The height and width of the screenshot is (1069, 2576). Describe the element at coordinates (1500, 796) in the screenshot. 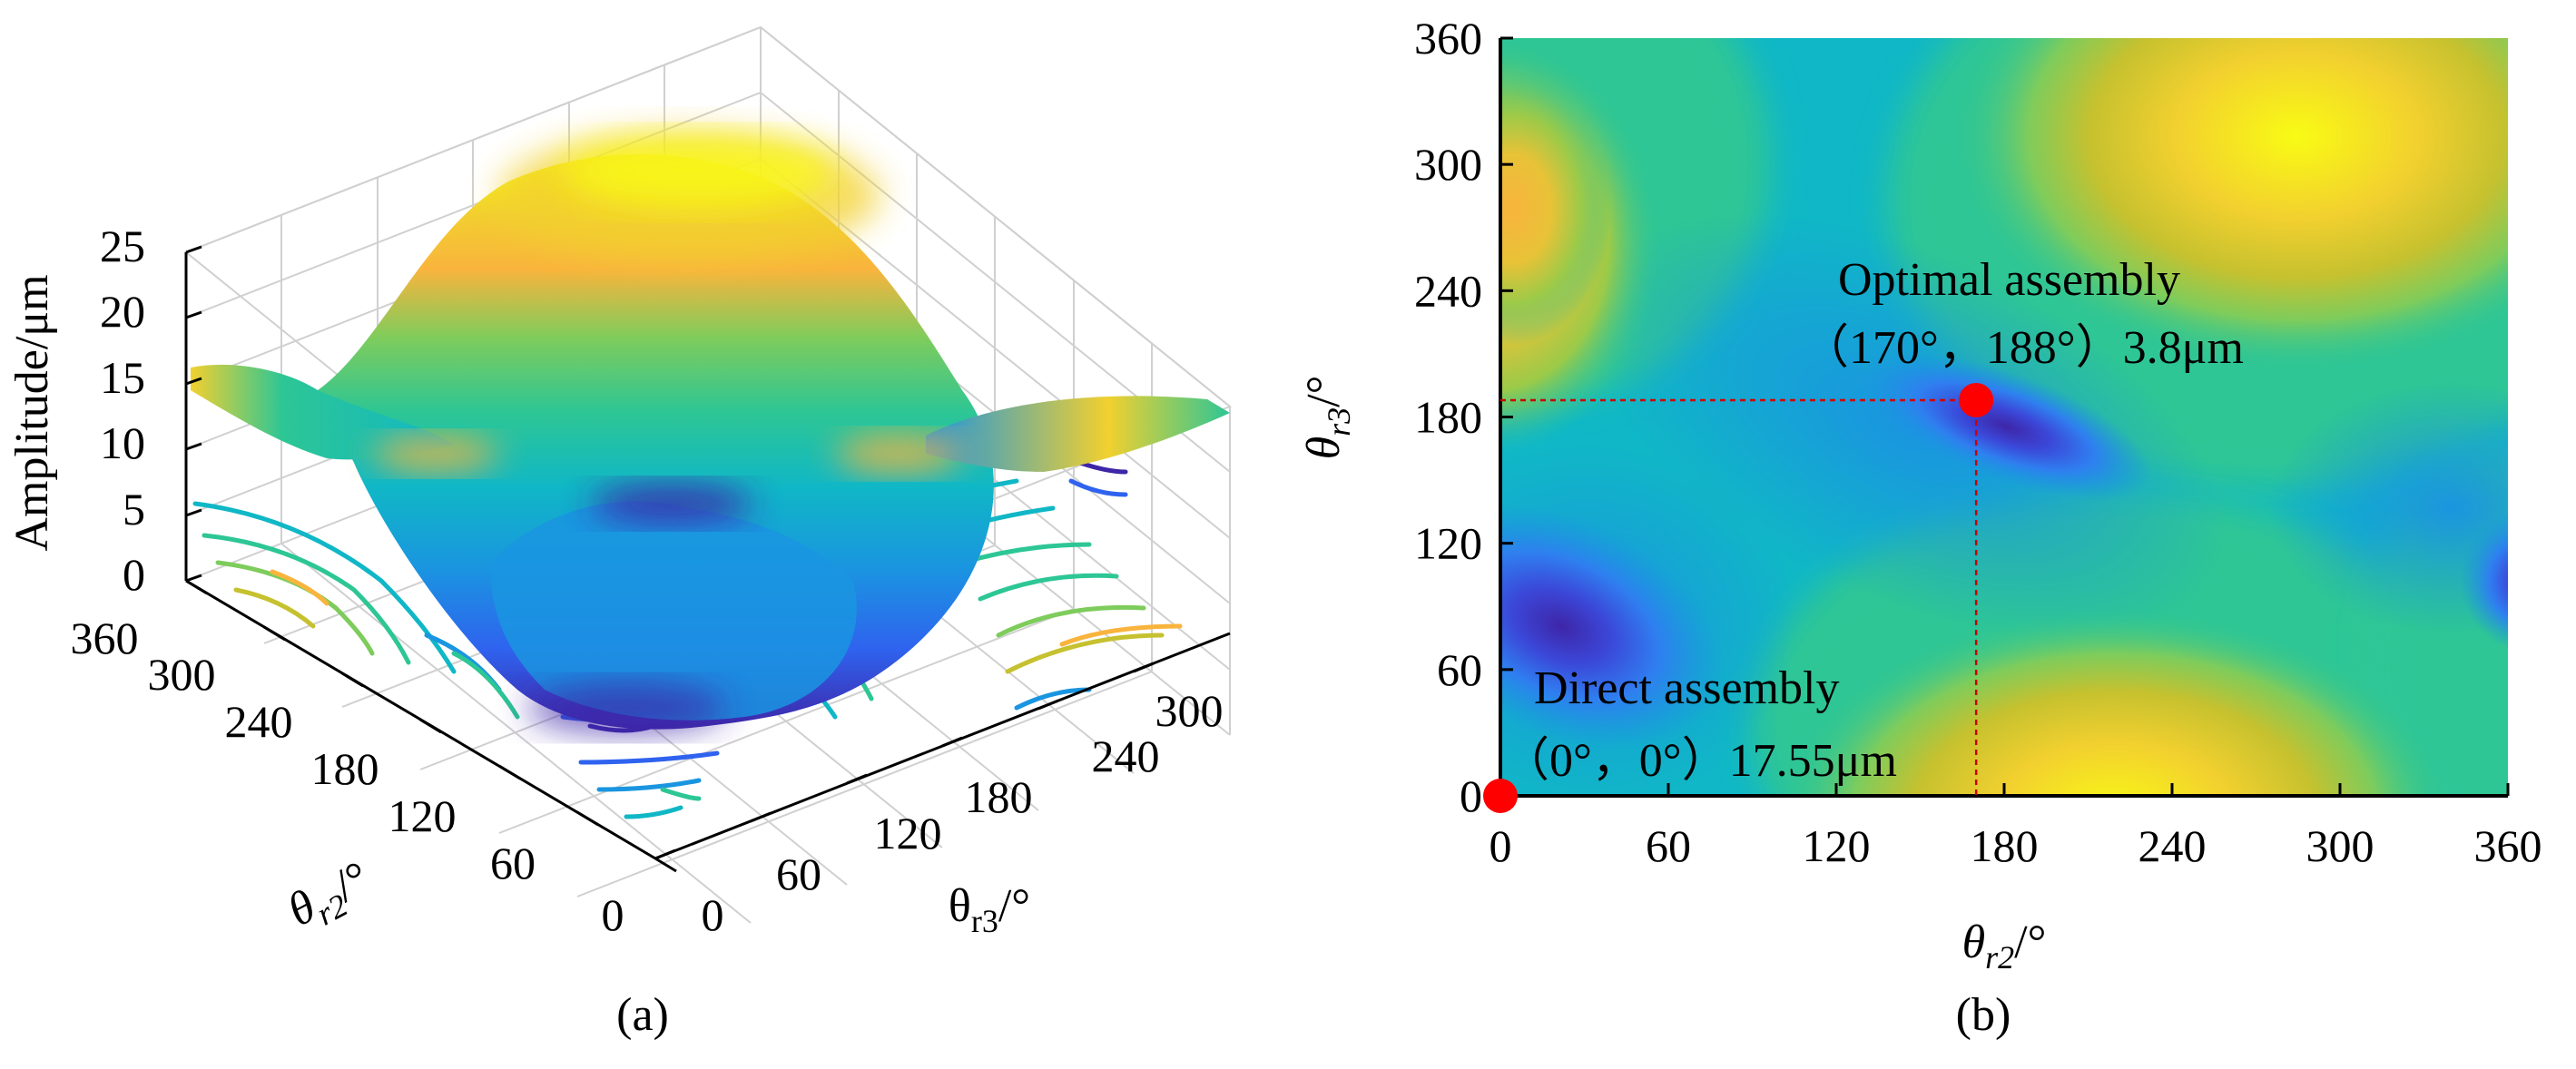

I see `direct-point` at that location.